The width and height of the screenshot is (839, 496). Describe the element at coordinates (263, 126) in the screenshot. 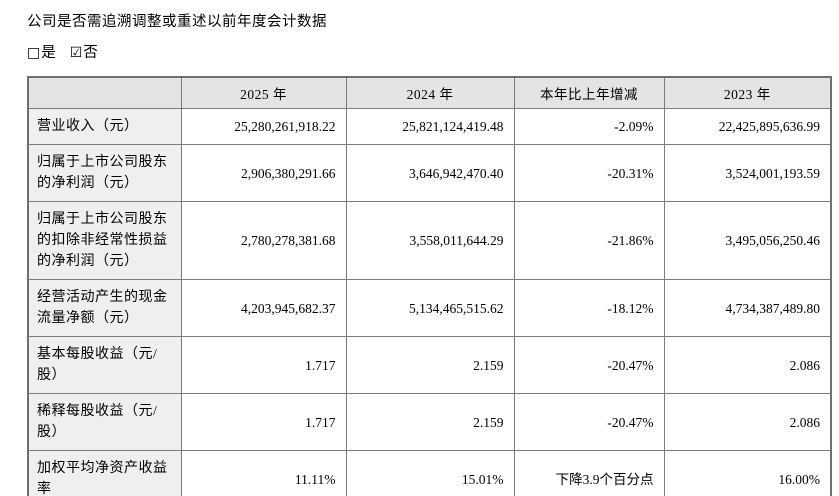

I see `value-cell: 25,280,261,918.22` at that location.